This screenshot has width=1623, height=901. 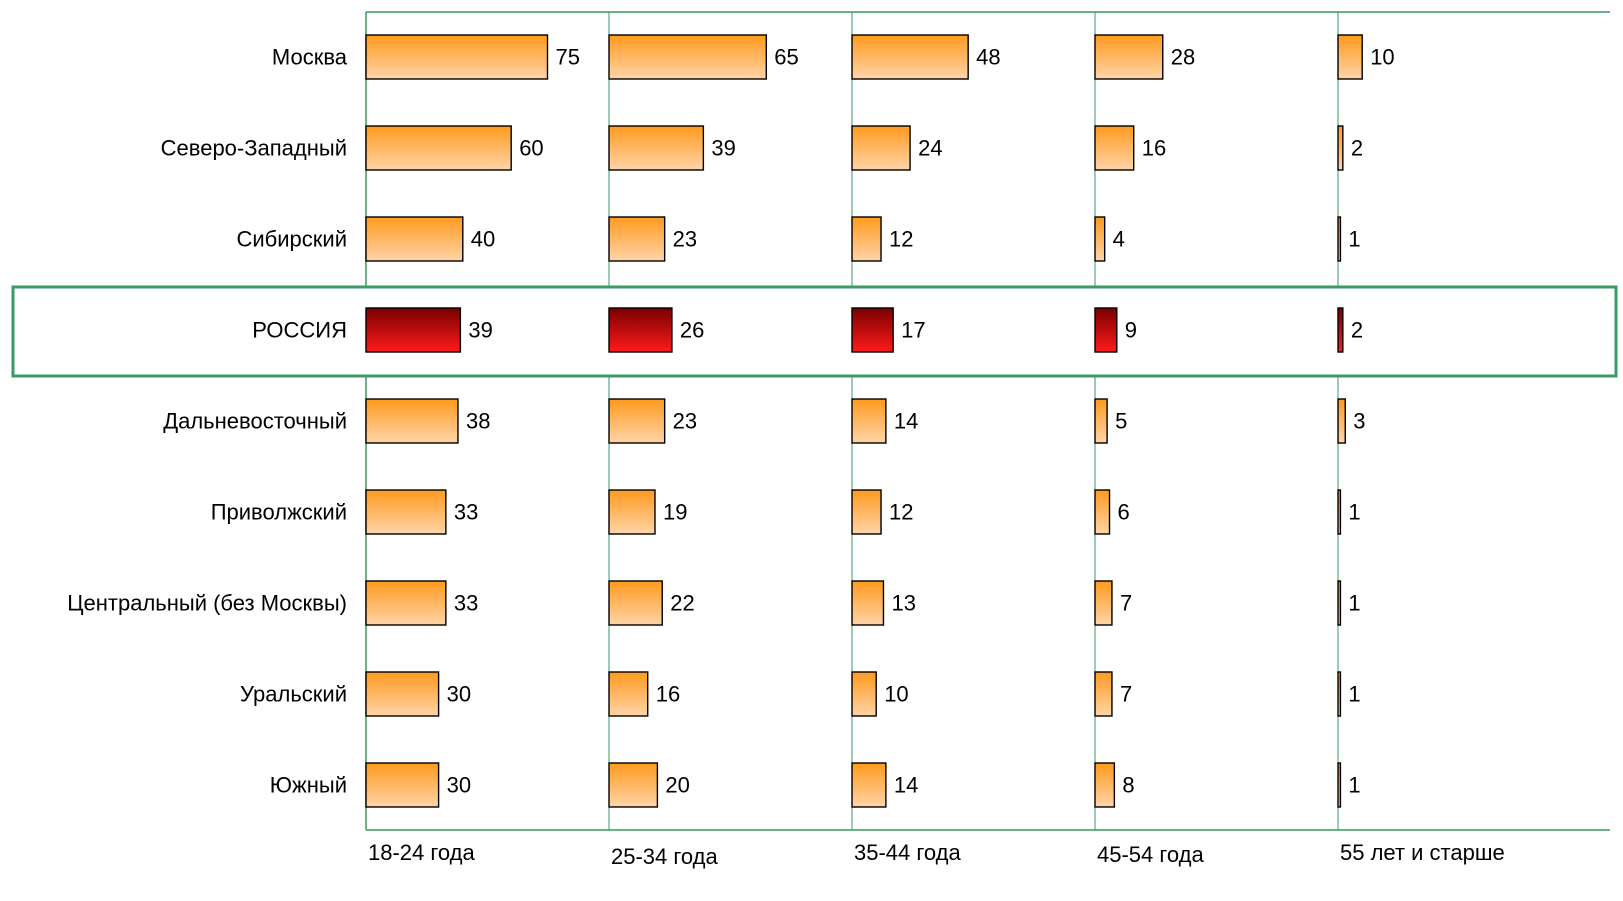 I want to click on data-label: 60, so click(x=531, y=148).